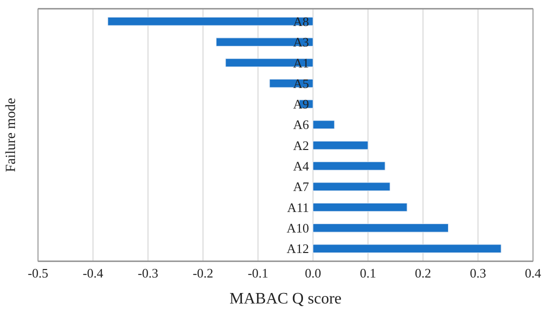 This screenshot has width=550, height=319. Describe the element at coordinates (297, 248) in the screenshot. I see `y-tick-label: A12` at that location.